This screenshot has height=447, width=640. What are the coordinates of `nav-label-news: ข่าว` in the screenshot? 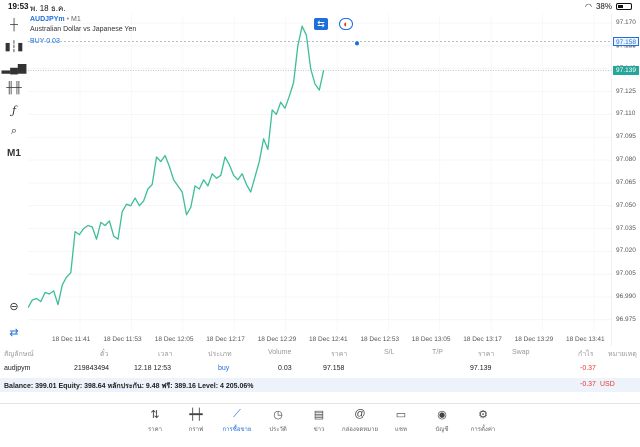 It's located at (319, 430).